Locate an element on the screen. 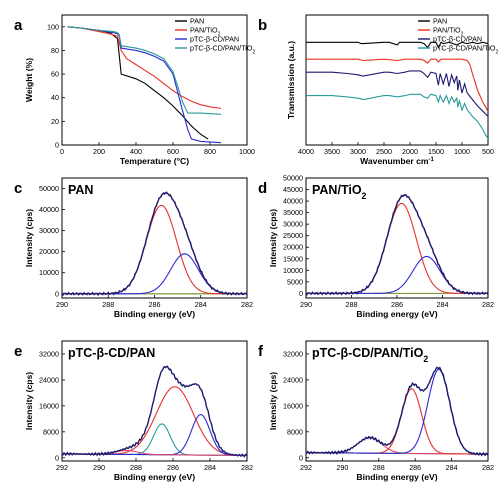  plot-frame-a is located at coordinates (154, 80).